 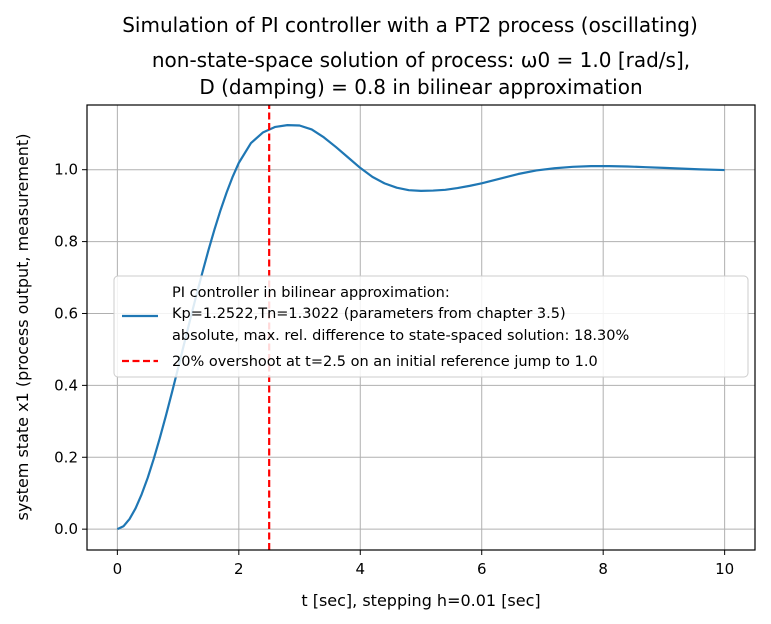 I want to click on x-tick-label: 4, so click(x=360, y=569).